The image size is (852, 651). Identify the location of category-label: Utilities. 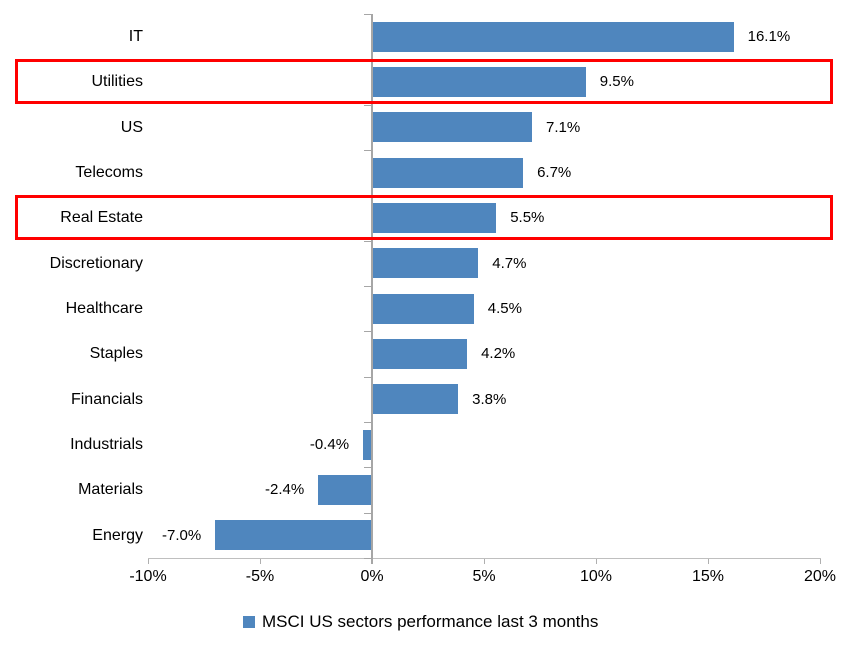
(117, 82).